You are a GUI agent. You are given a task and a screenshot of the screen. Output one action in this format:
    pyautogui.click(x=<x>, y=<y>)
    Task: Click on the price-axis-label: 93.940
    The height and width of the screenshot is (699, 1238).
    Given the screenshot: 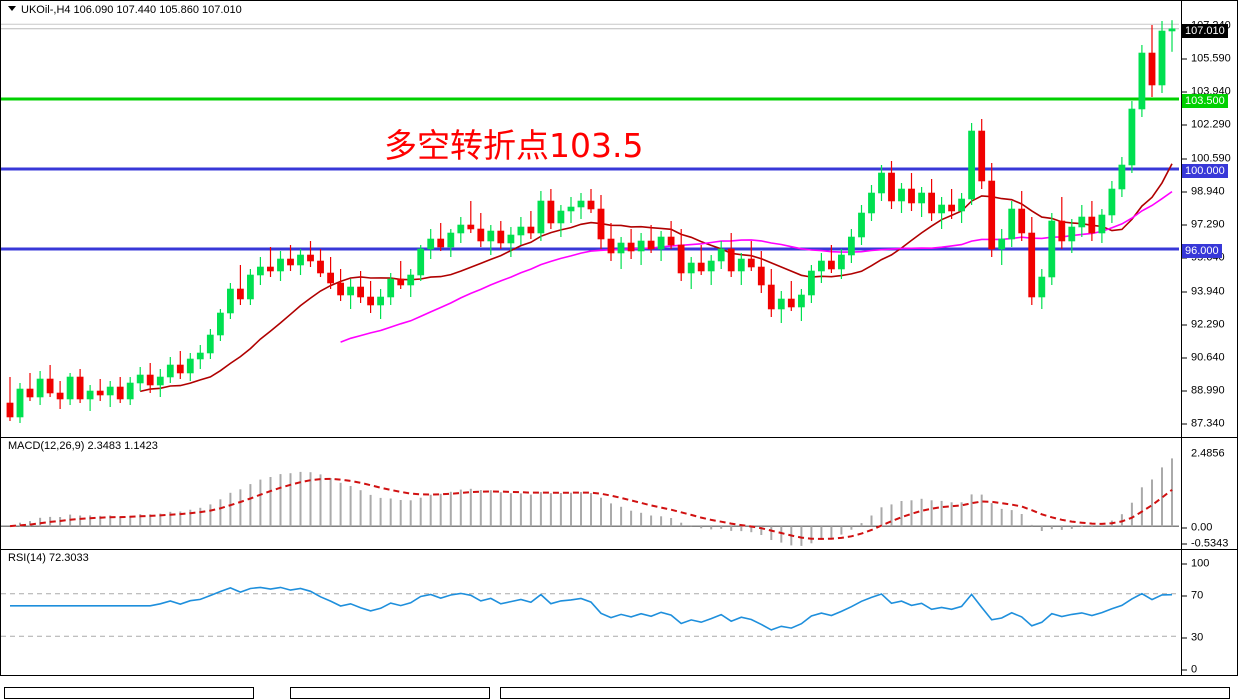 What is the action you would take?
    pyautogui.click(x=1208, y=291)
    